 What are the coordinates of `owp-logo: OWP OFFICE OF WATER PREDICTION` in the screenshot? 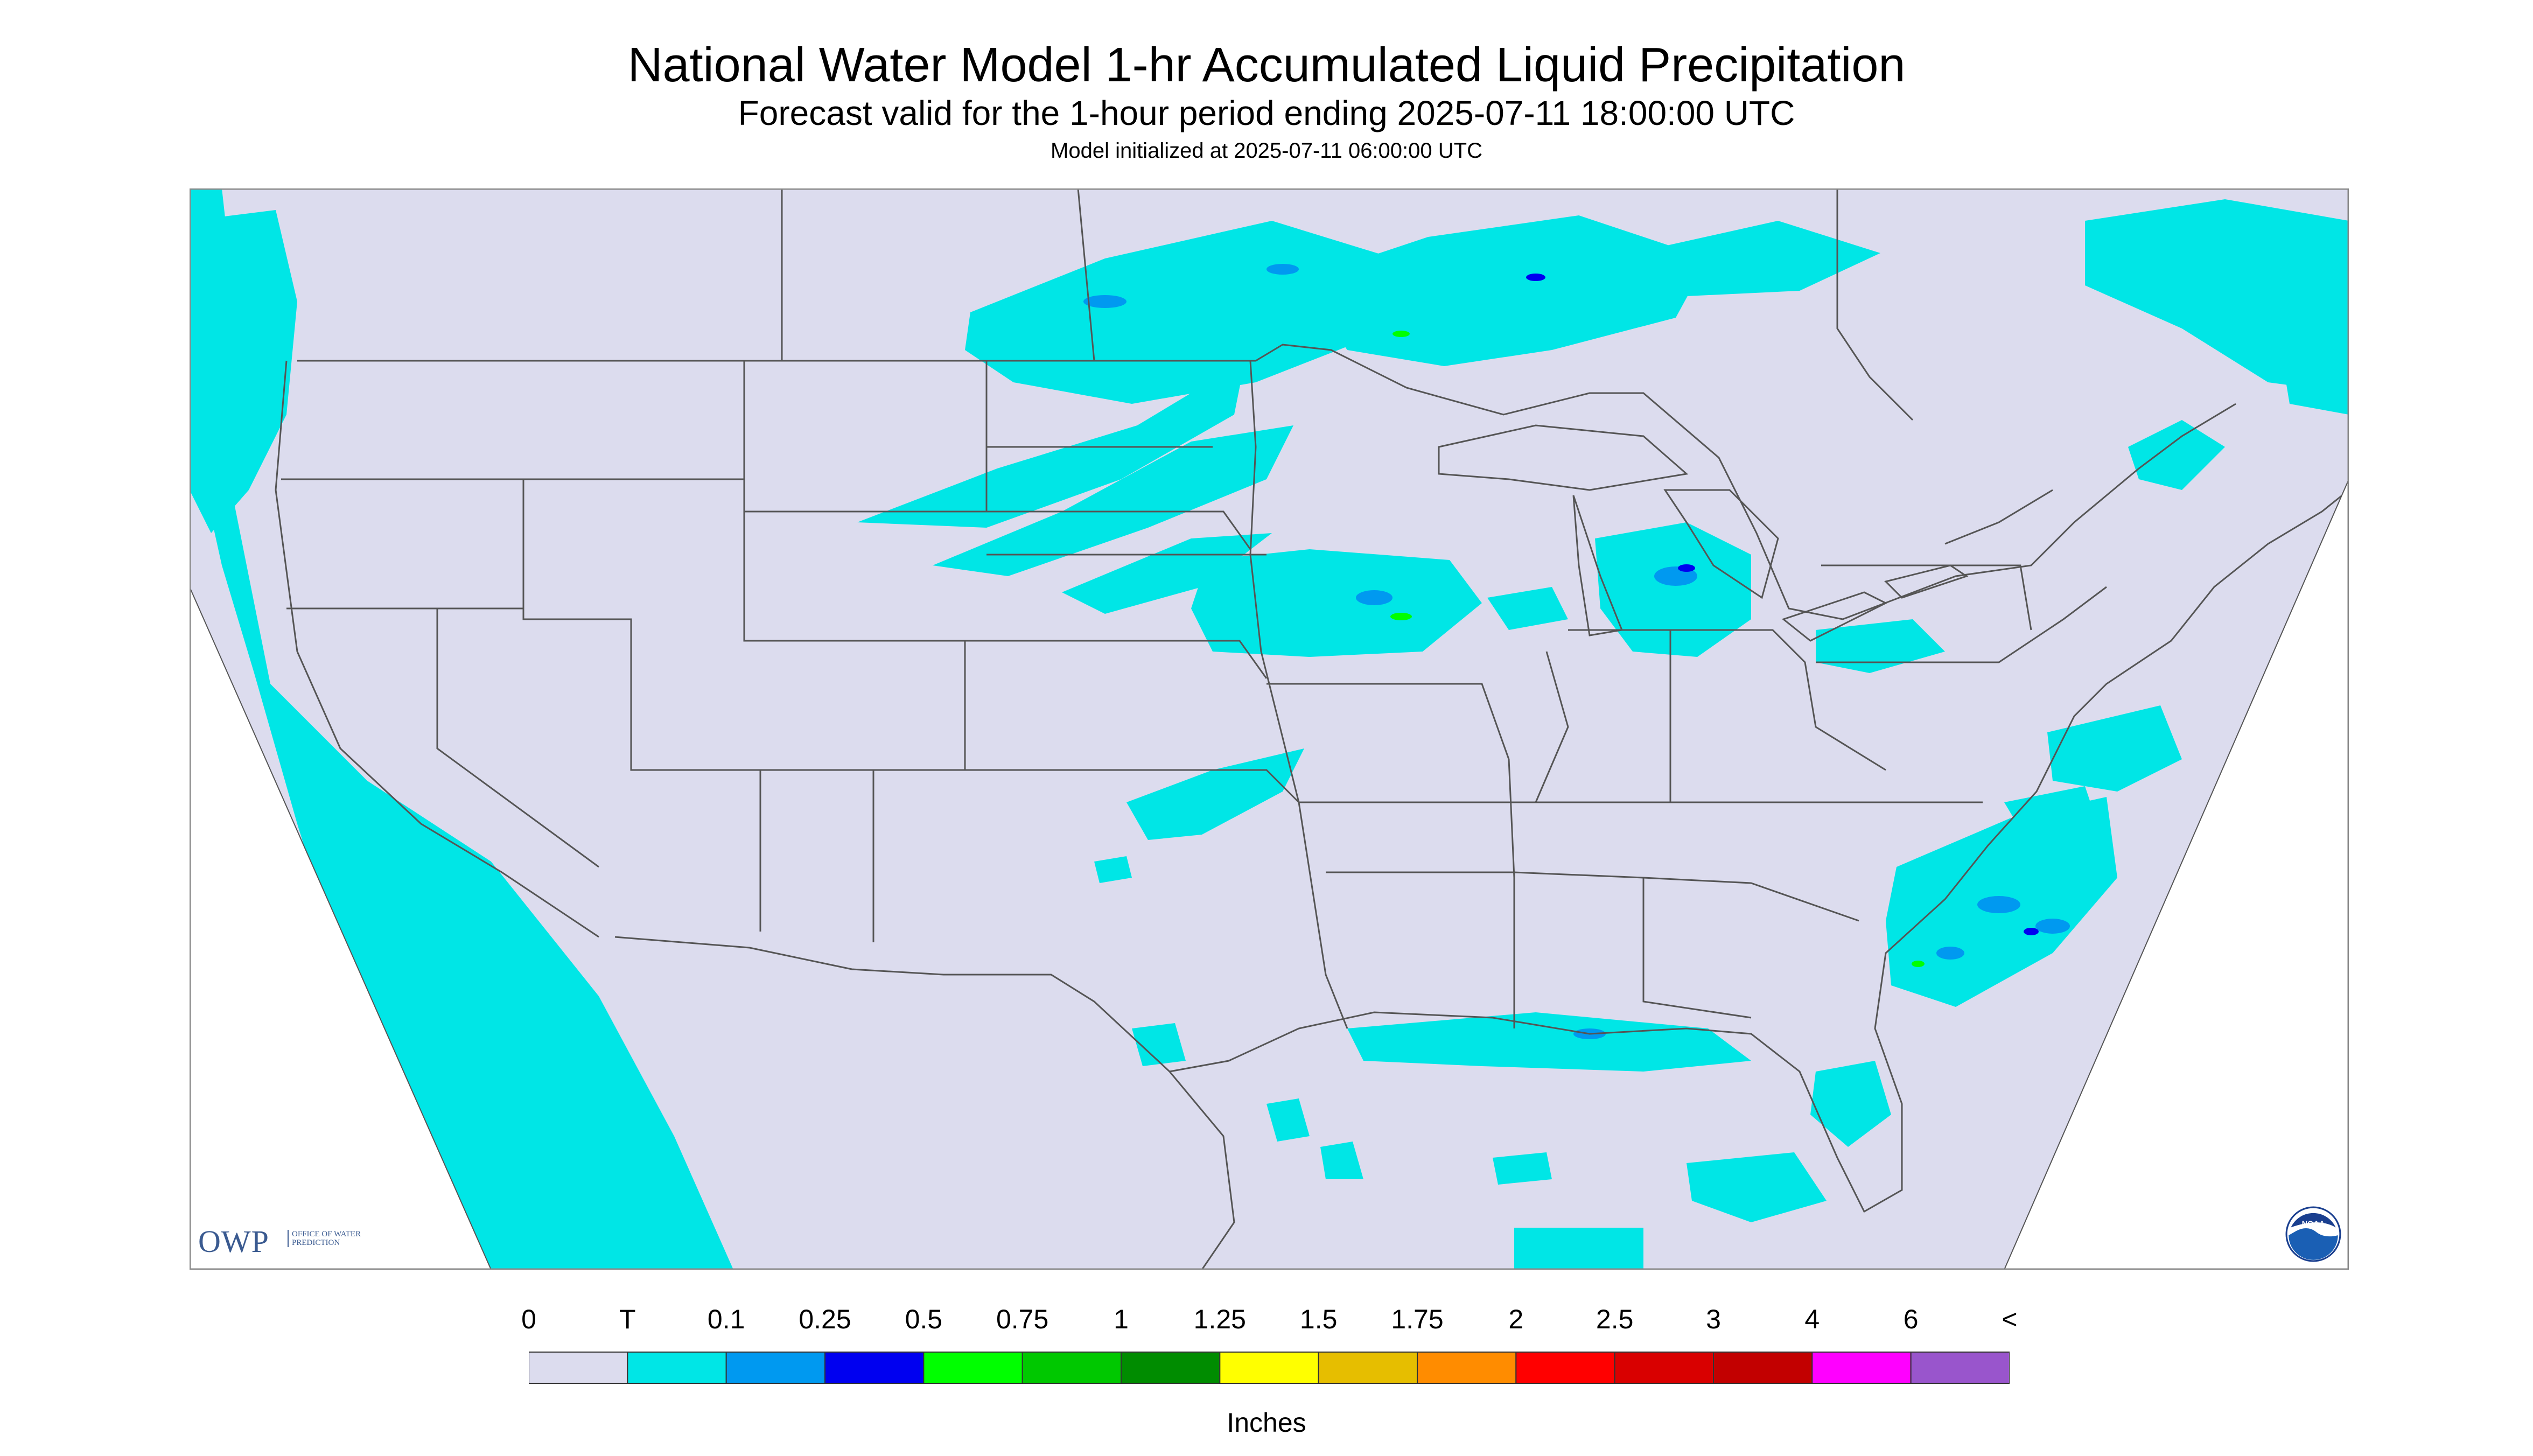 It's located at (287, 1243).